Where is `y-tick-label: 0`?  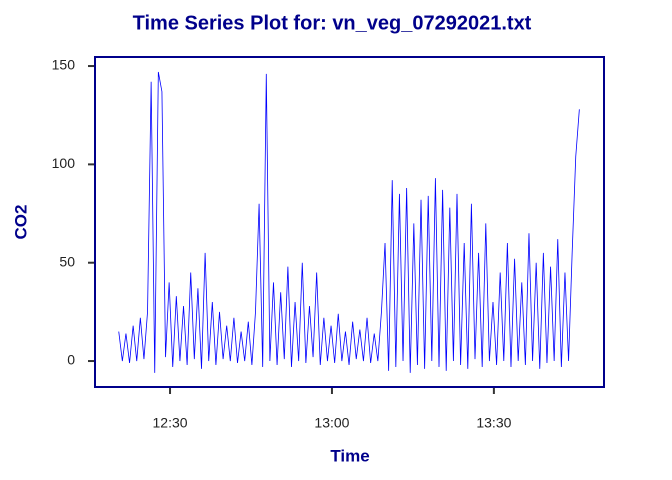 y-tick-label: 0 is located at coordinates (71, 360).